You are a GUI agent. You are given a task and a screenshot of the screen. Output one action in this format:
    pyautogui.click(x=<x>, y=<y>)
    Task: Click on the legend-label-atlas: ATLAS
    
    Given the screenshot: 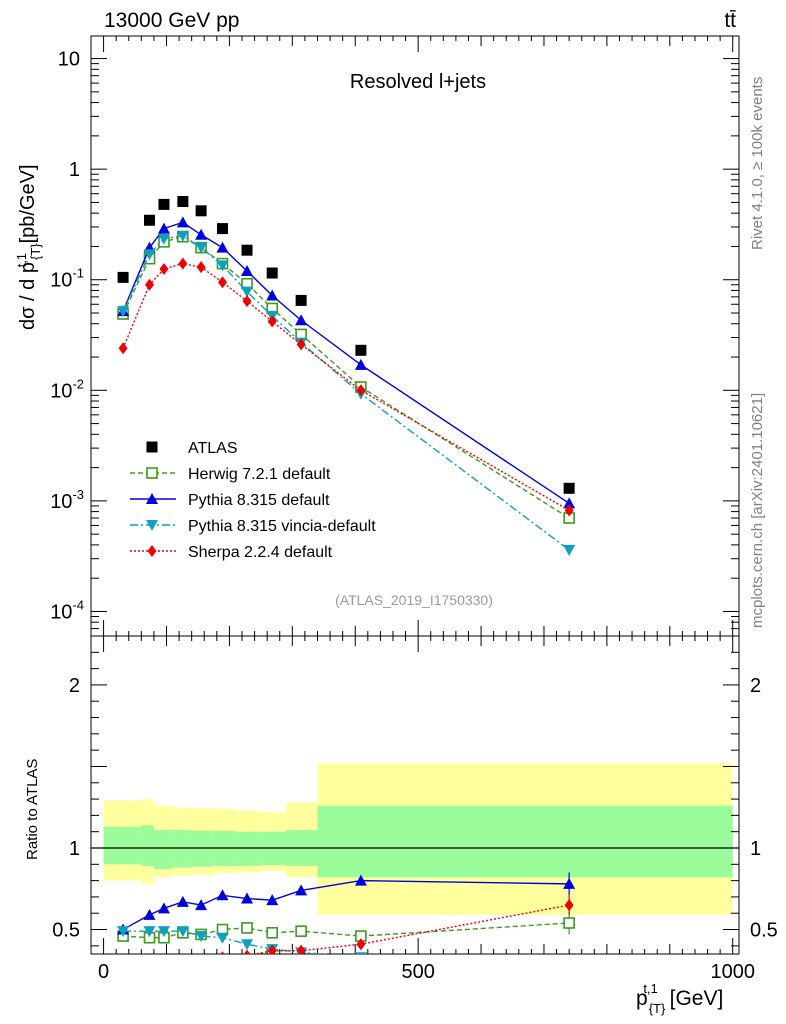 What is the action you would take?
    pyautogui.click(x=213, y=448)
    